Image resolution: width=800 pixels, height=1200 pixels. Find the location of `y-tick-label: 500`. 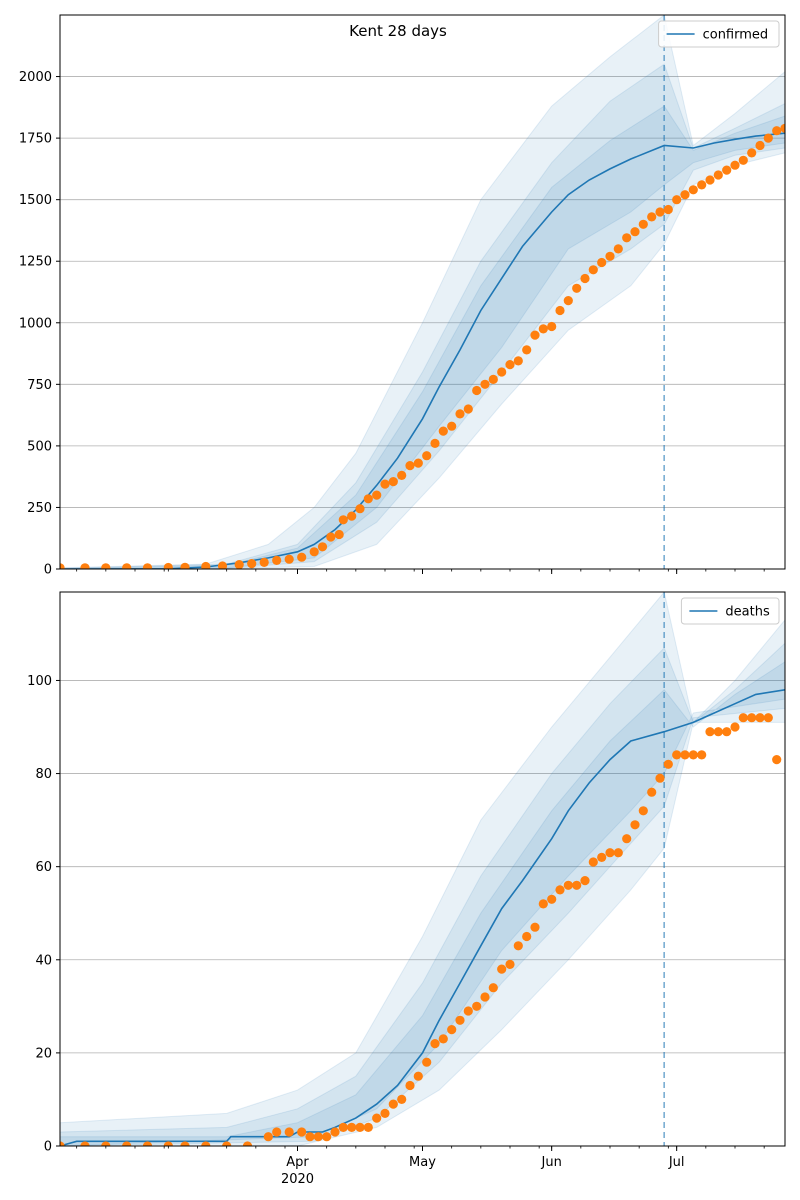

y-tick-label: 500 is located at coordinates (39, 446).